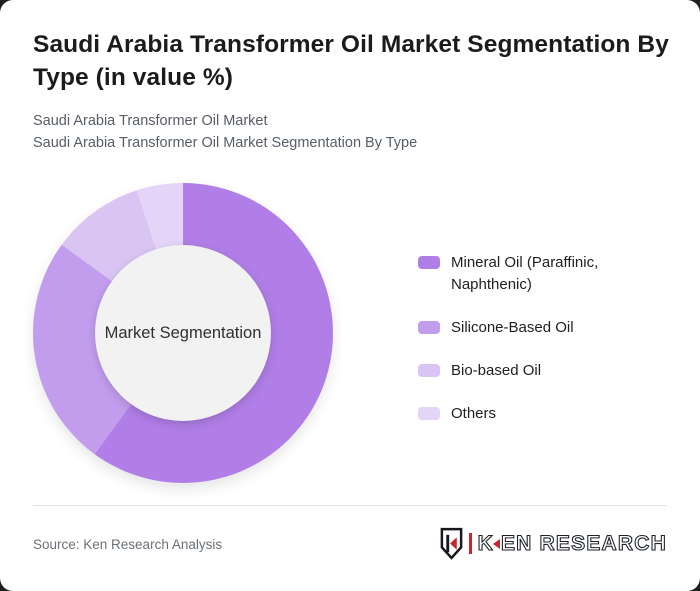 This screenshot has height=591, width=700. I want to click on shield-k-icon, so click(451, 543).